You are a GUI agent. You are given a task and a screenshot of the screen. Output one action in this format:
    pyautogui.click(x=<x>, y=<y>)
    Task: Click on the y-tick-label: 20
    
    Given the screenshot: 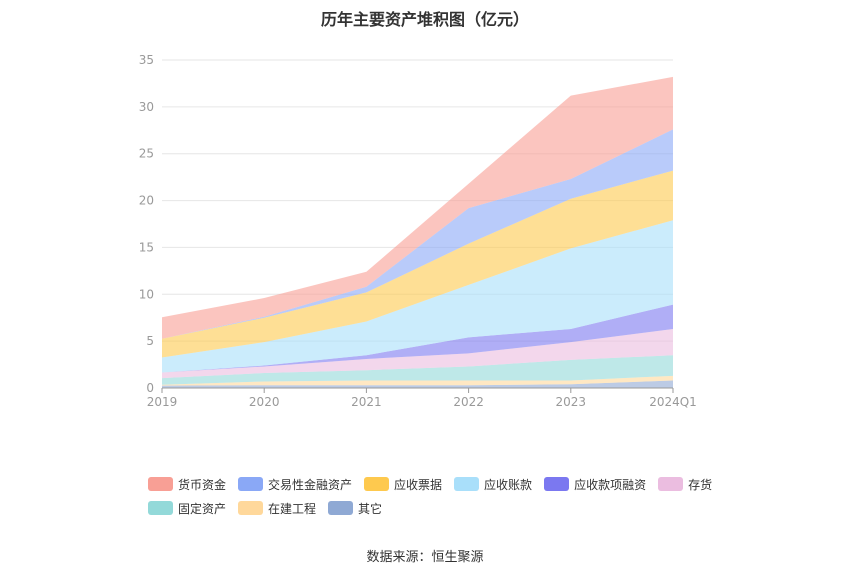 What is the action you would take?
    pyautogui.click(x=146, y=201)
    